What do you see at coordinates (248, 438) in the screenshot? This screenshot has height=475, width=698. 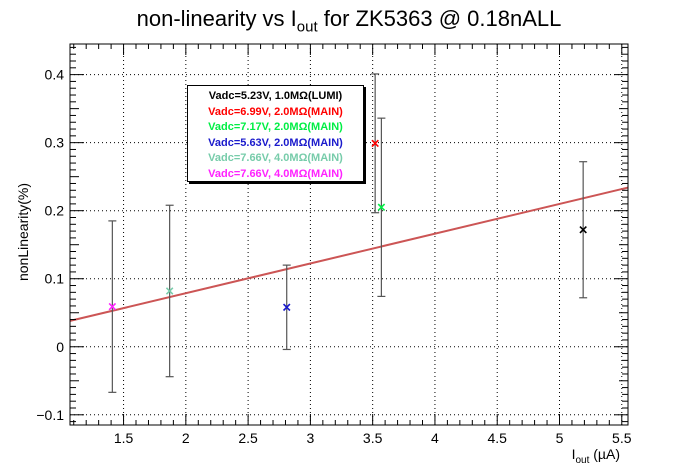 I see `x-tick-label: 2.5` at bounding box center [248, 438].